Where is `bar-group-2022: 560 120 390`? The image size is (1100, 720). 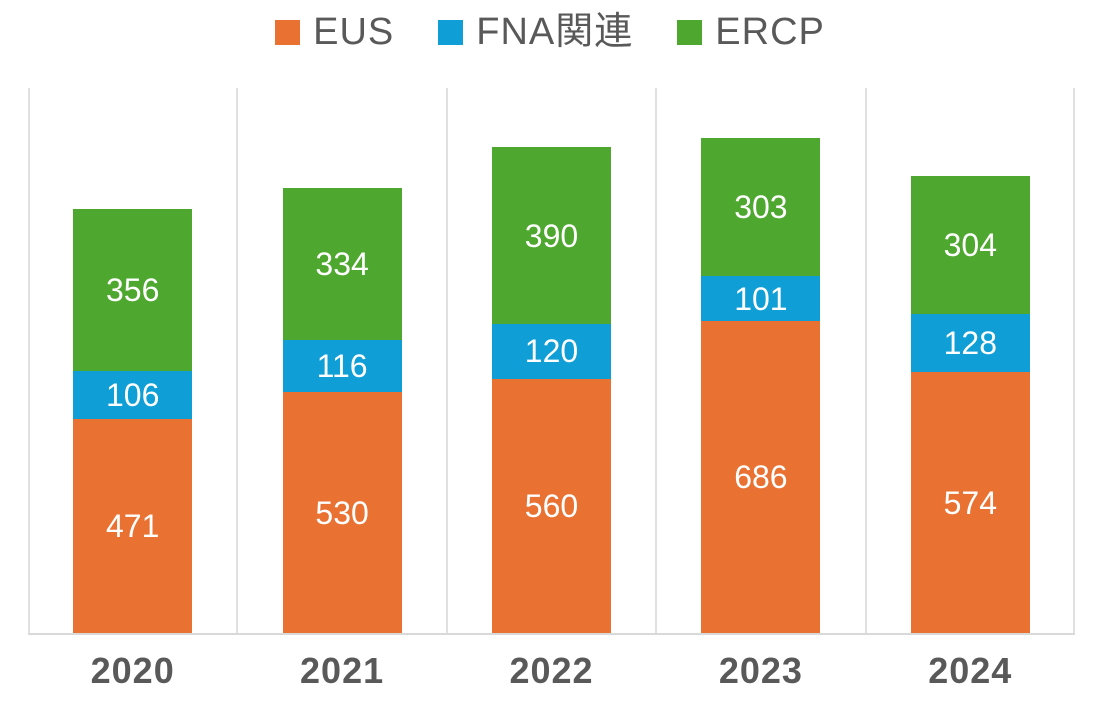 bar-group-2022: 560 120 390 is located at coordinates (551, 360).